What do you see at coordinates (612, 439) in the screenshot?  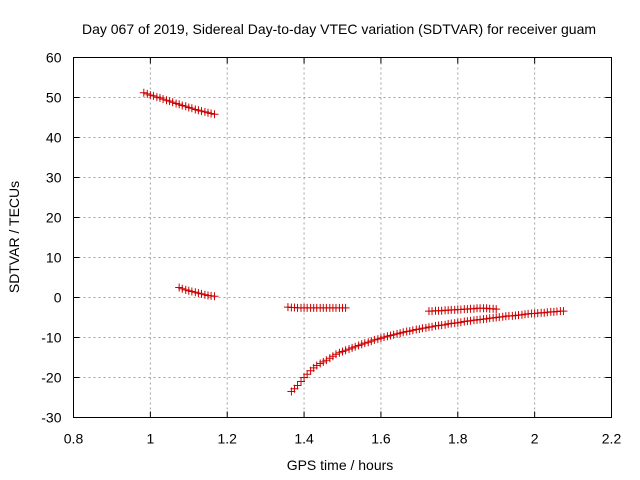 I see `x-tick-label: 2.2` at bounding box center [612, 439].